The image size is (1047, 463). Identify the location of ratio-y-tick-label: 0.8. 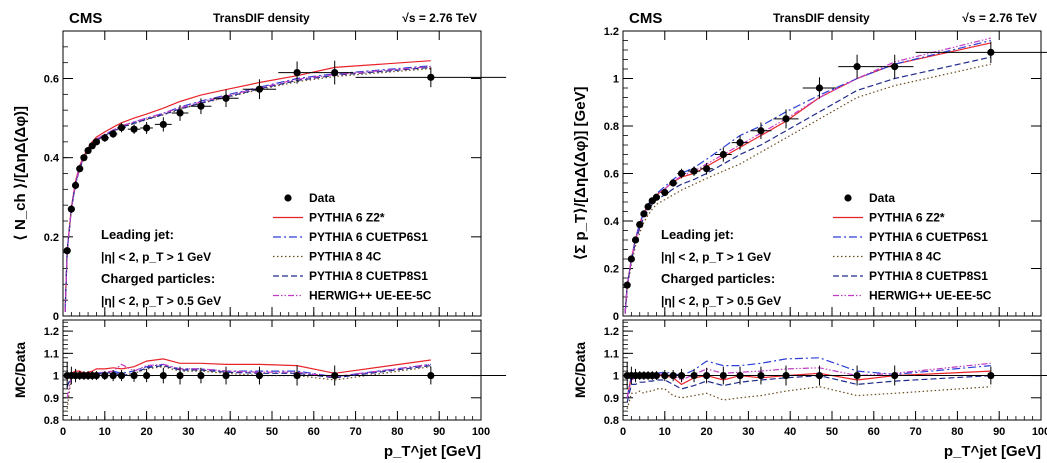
(51, 421).